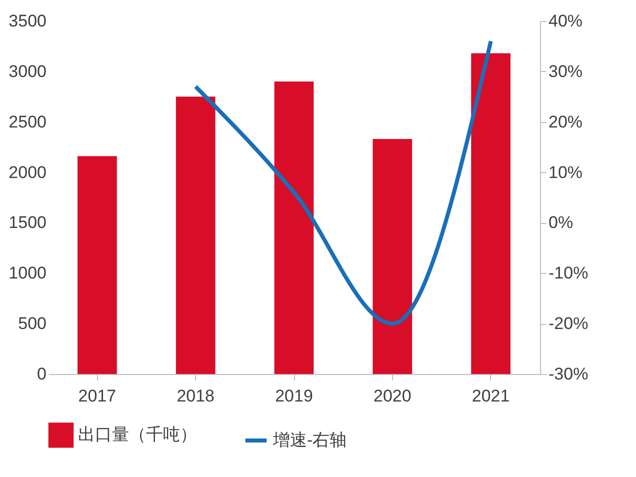 The height and width of the screenshot is (477, 636). I want to click on x-tick-label: 2017, so click(97, 396).